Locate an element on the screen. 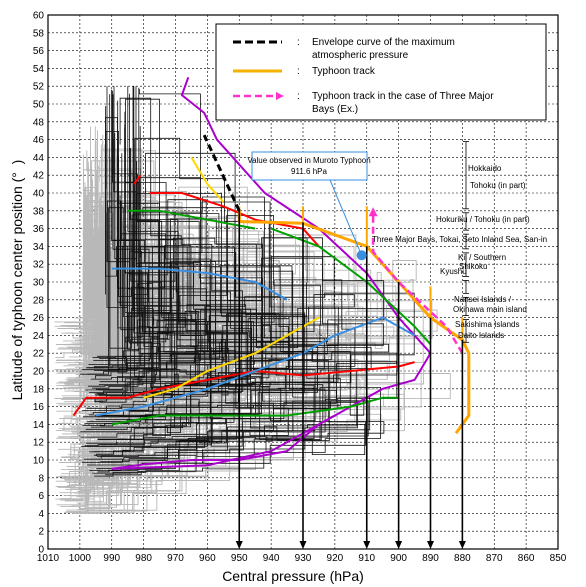  x-tick-label: 1000 is located at coordinates (80, 558).